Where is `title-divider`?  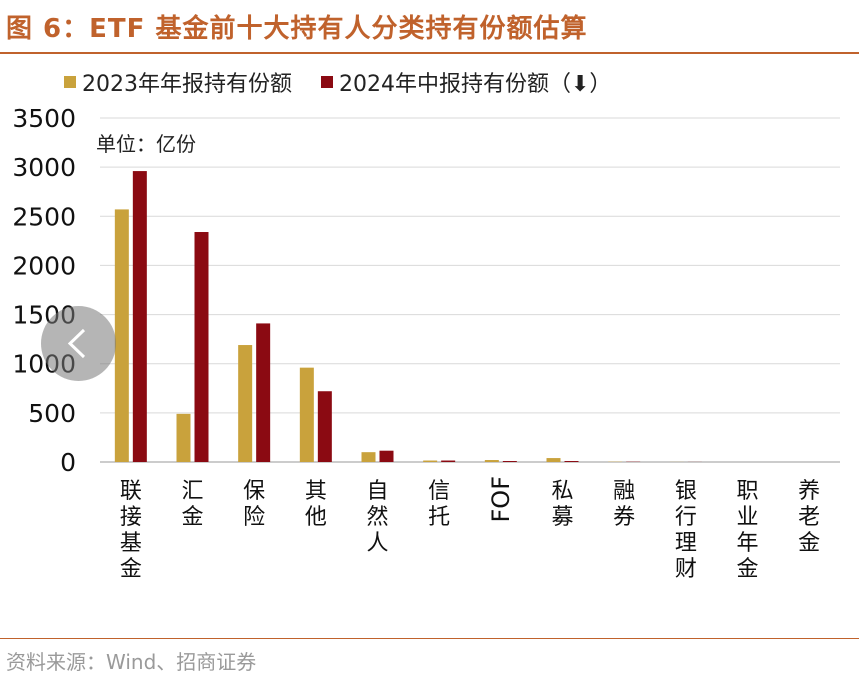 title-divider is located at coordinates (429, 53).